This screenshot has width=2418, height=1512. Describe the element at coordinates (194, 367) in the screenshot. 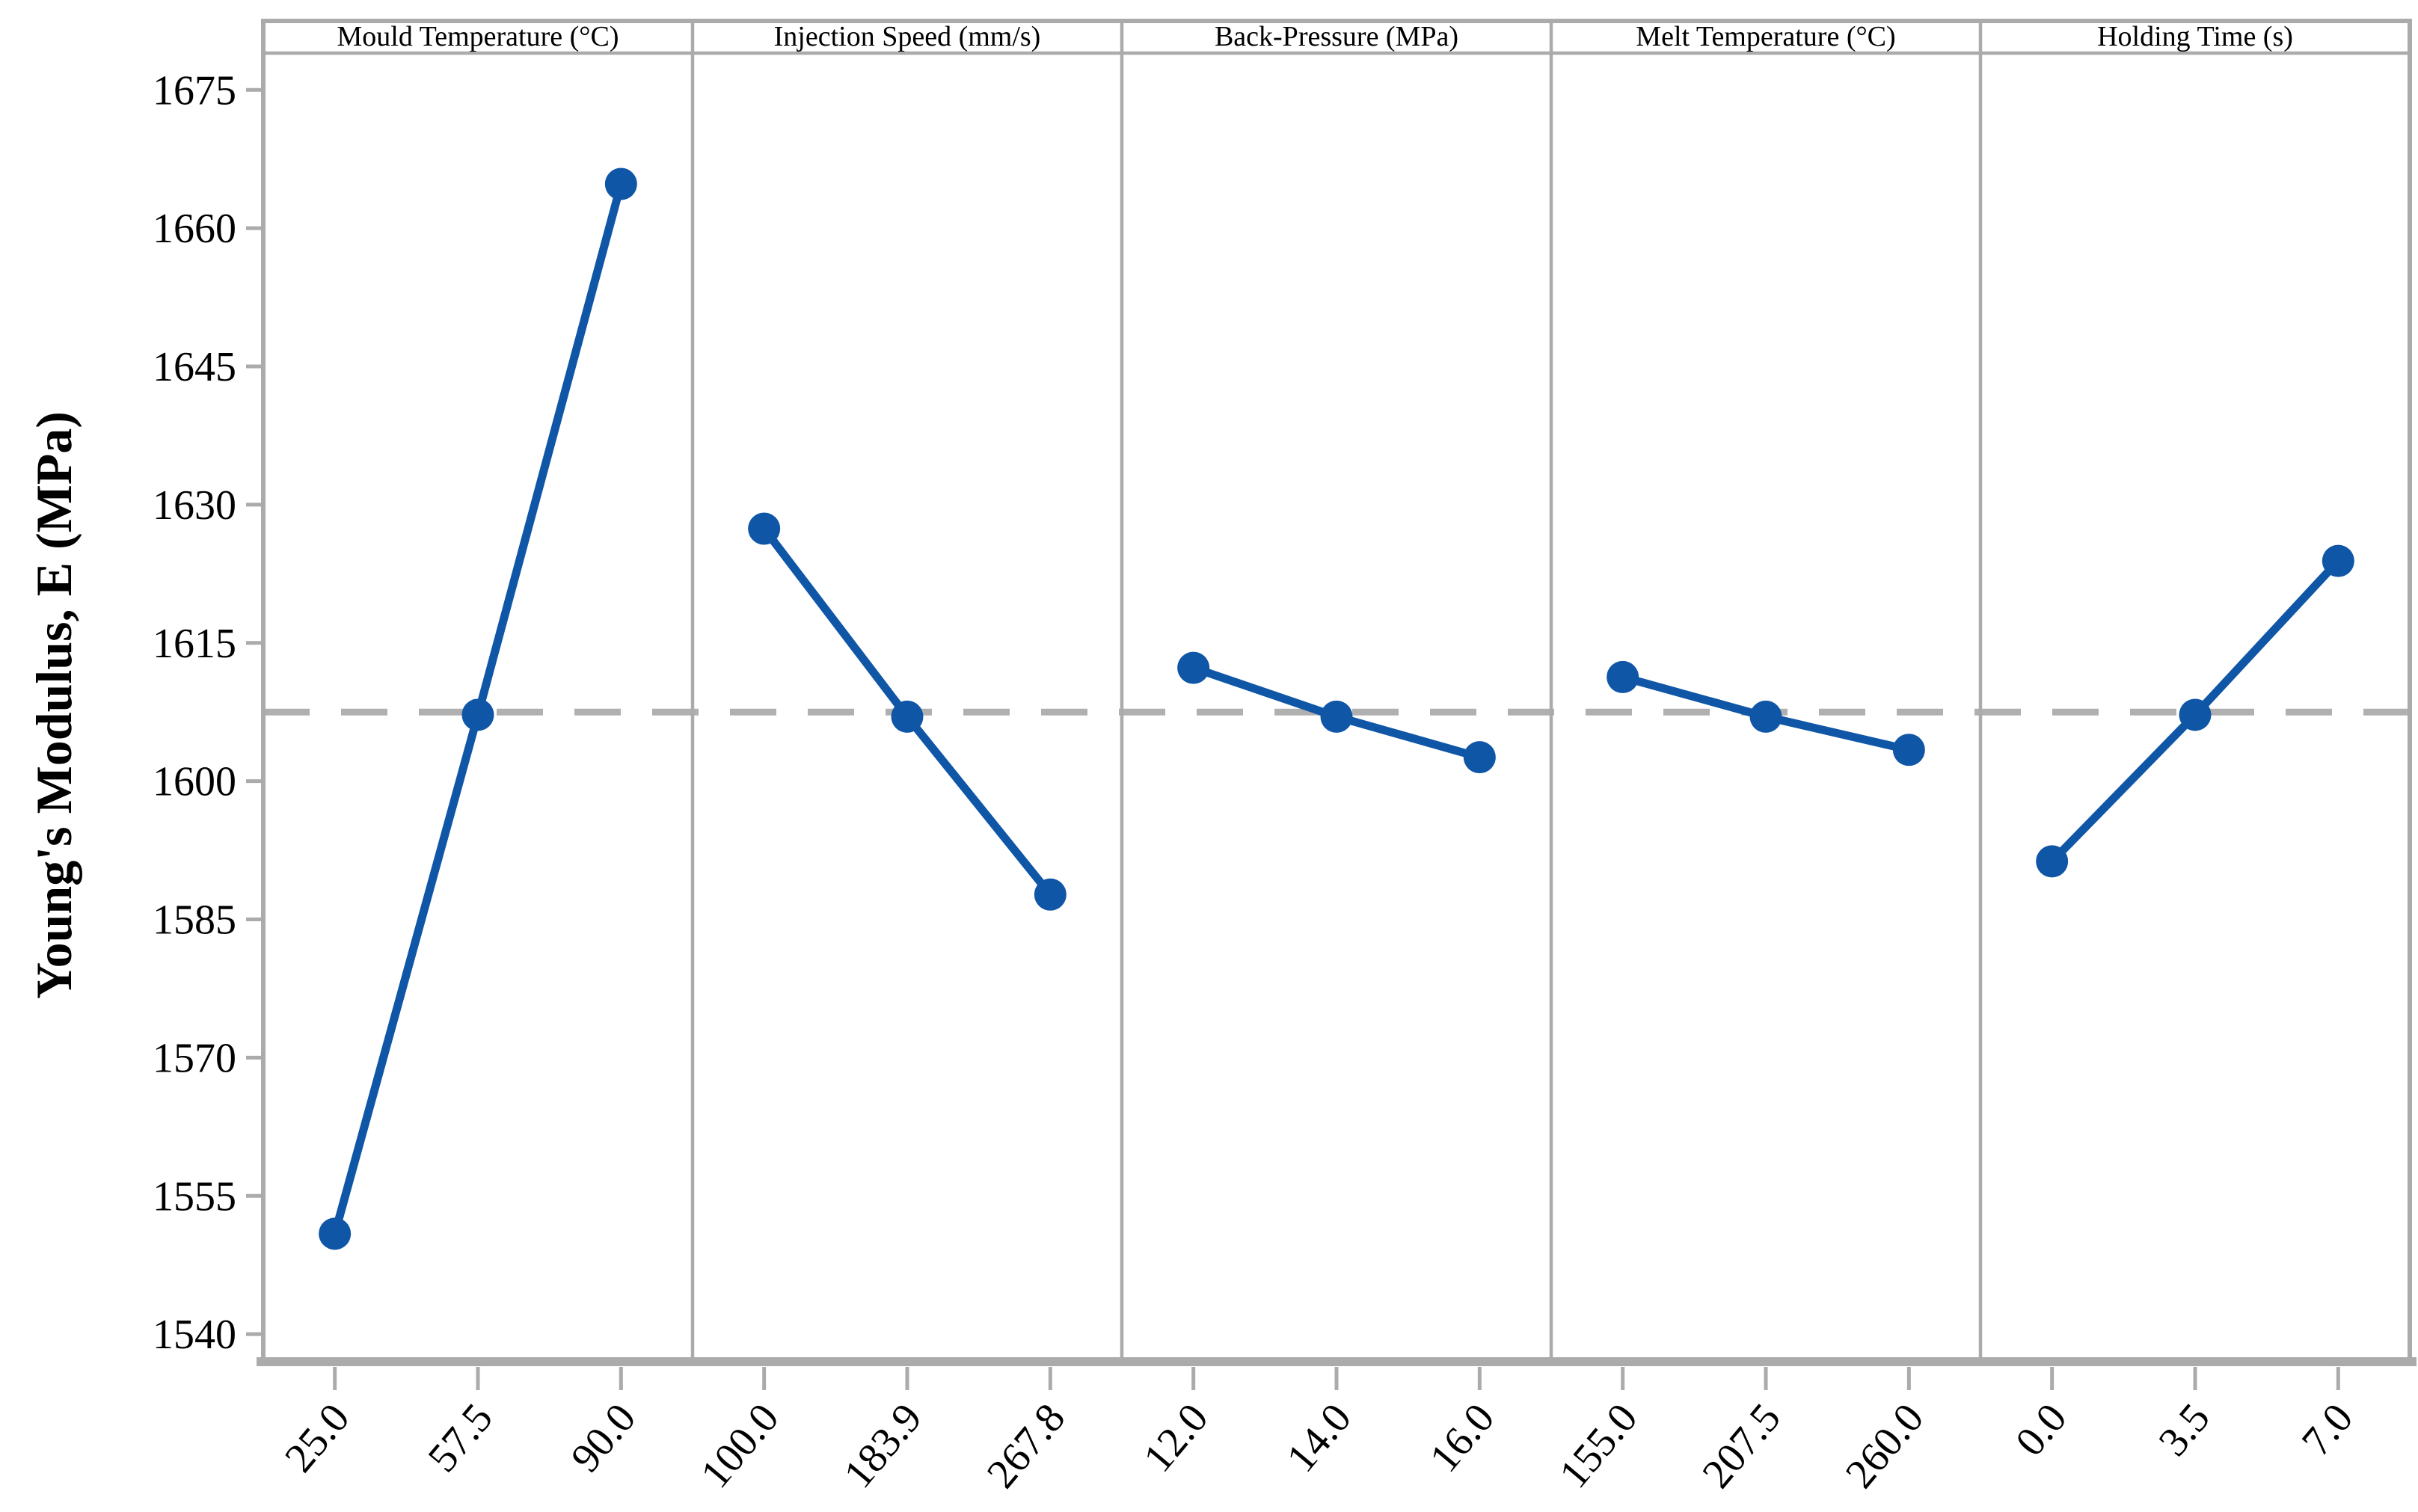

I see `y-tick-label: 1645` at that location.